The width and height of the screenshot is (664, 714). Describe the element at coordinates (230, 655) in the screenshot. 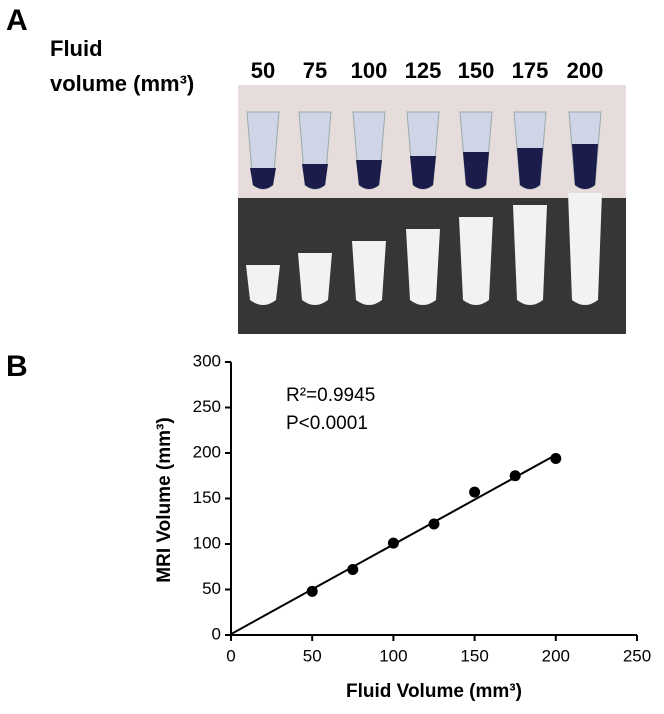

I see `x-tick-label: 0` at that location.